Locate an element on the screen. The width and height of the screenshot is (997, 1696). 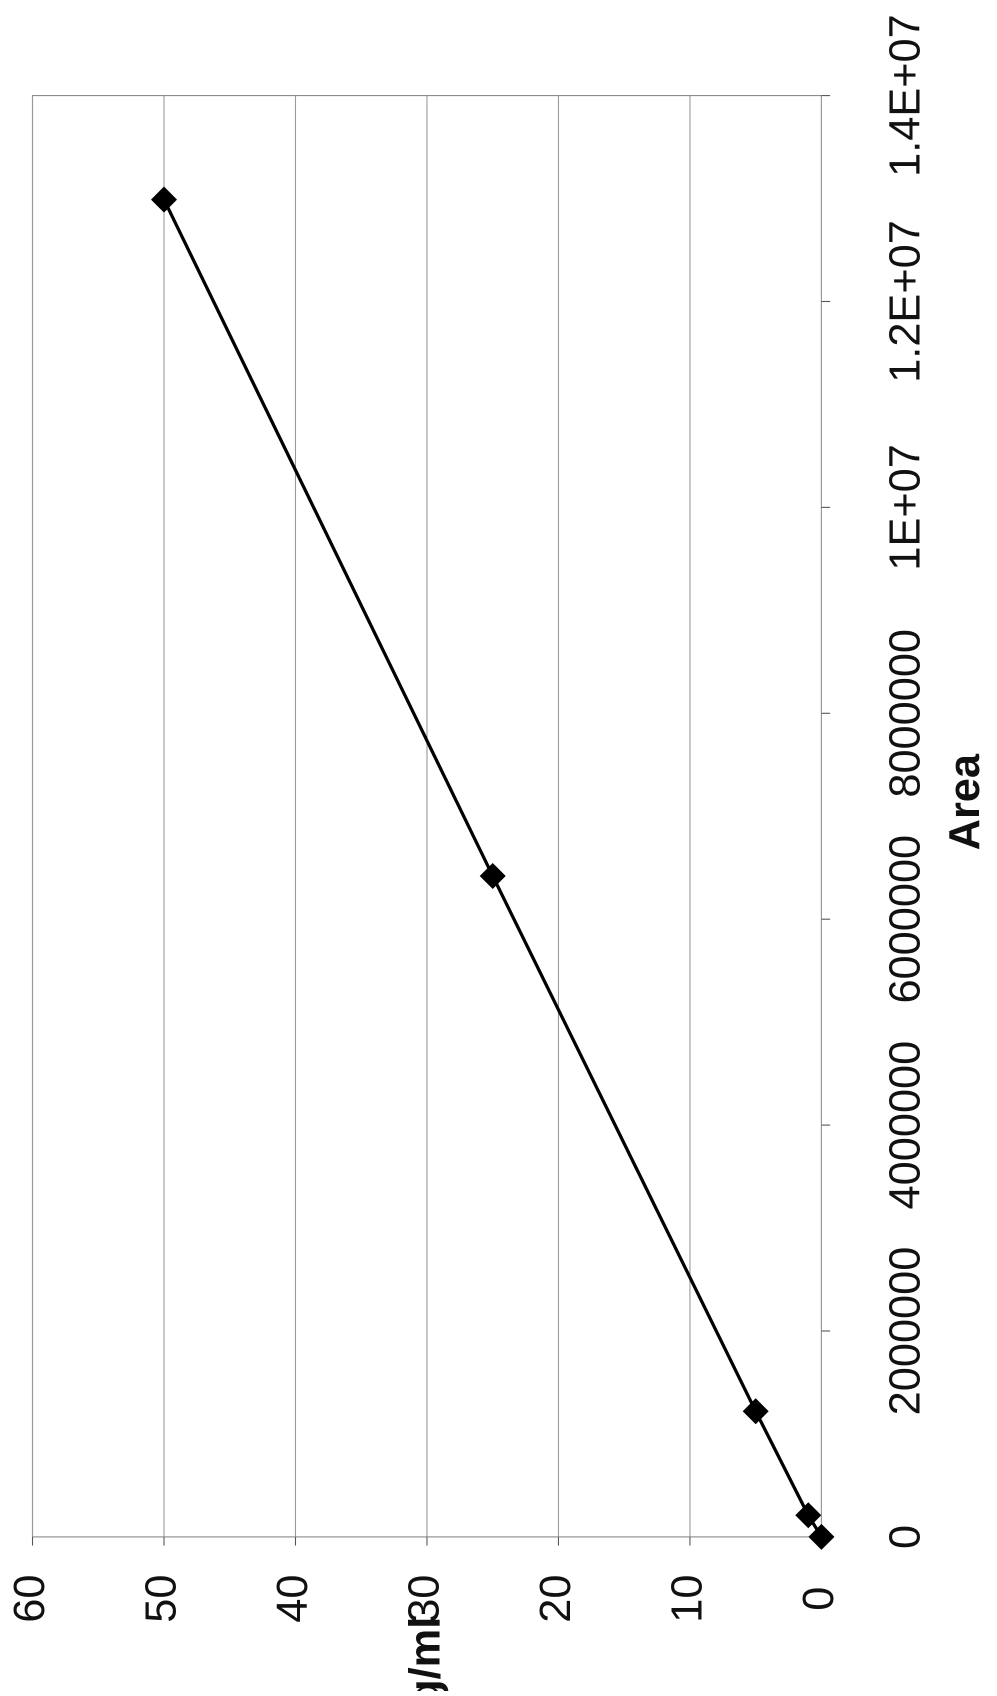
x-tick-label: 1.4E+07 is located at coordinates (906, 95).